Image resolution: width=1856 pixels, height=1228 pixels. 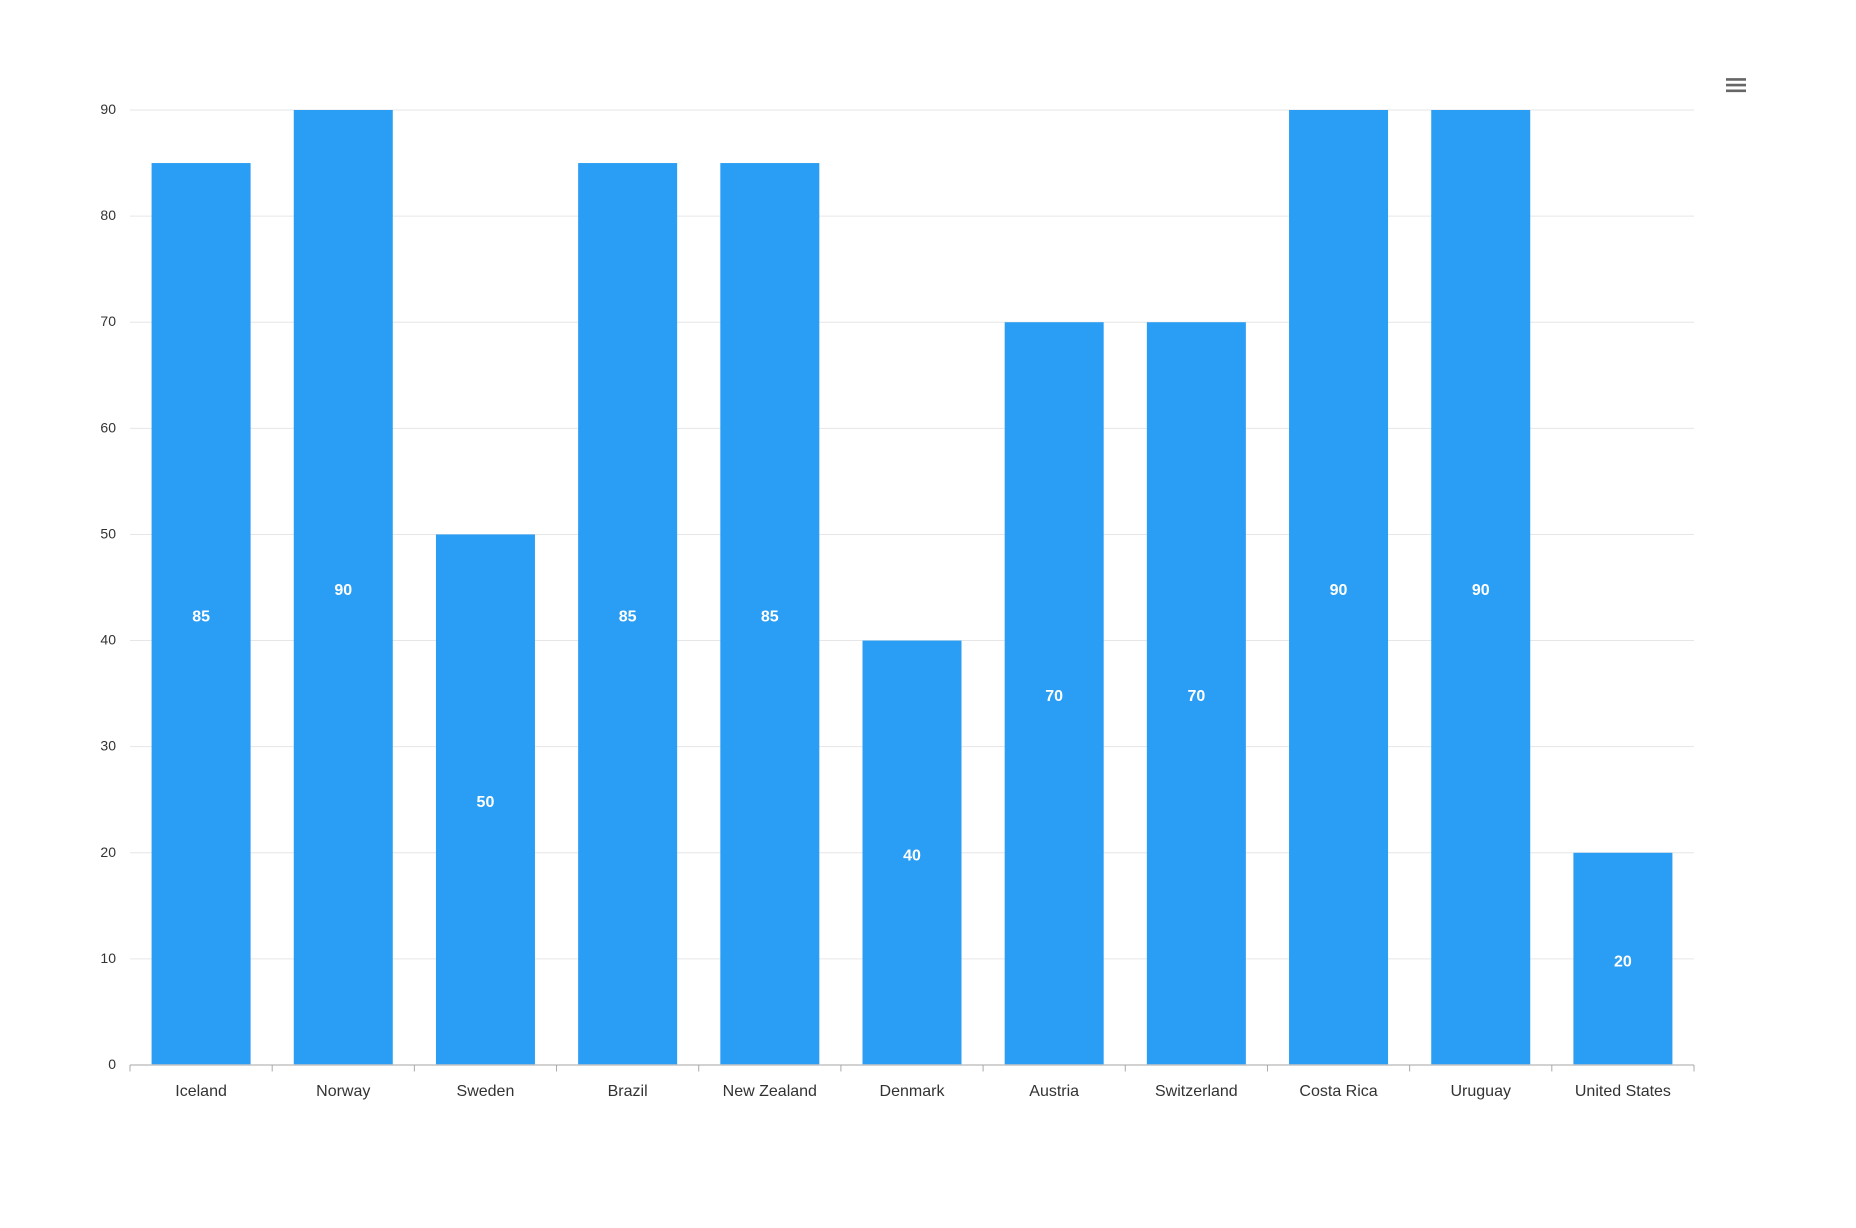 What do you see at coordinates (1196, 1091) in the screenshot?
I see `svg-text: Switzerland` at bounding box center [1196, 1091].